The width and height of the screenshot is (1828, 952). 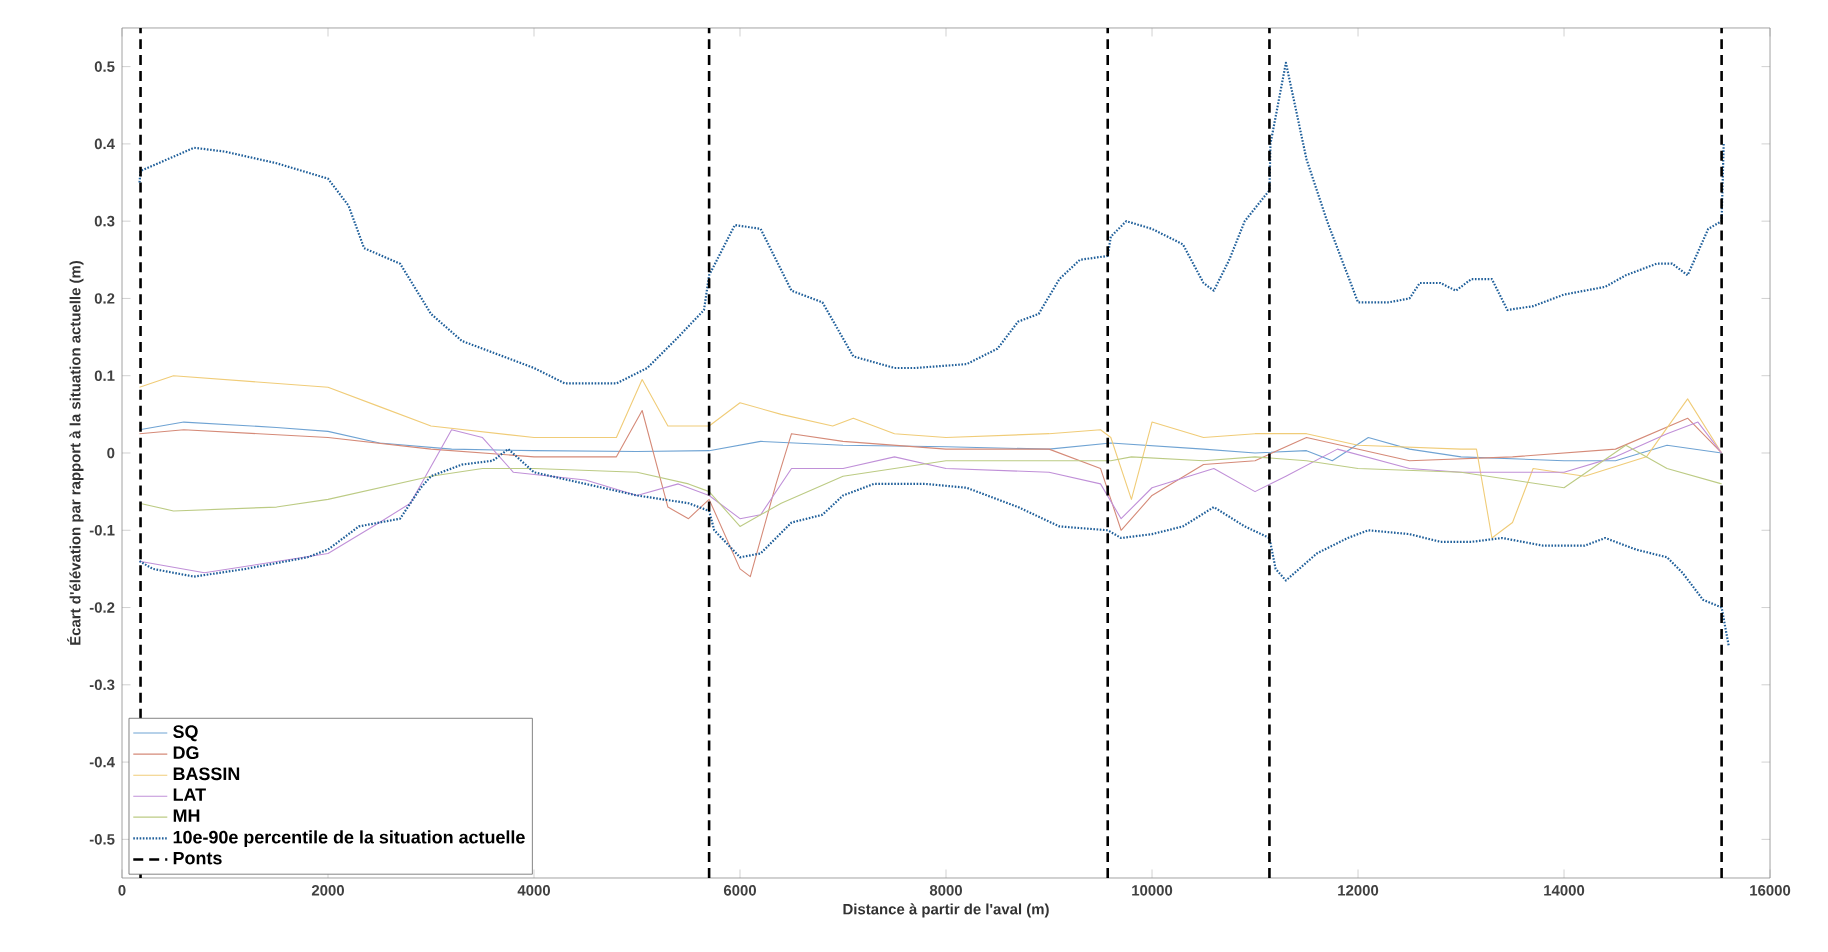 What do you see at coordinates (189, 794) in the screenshot?
I see `legend-label: LAT` at bounding box center [189, 794].